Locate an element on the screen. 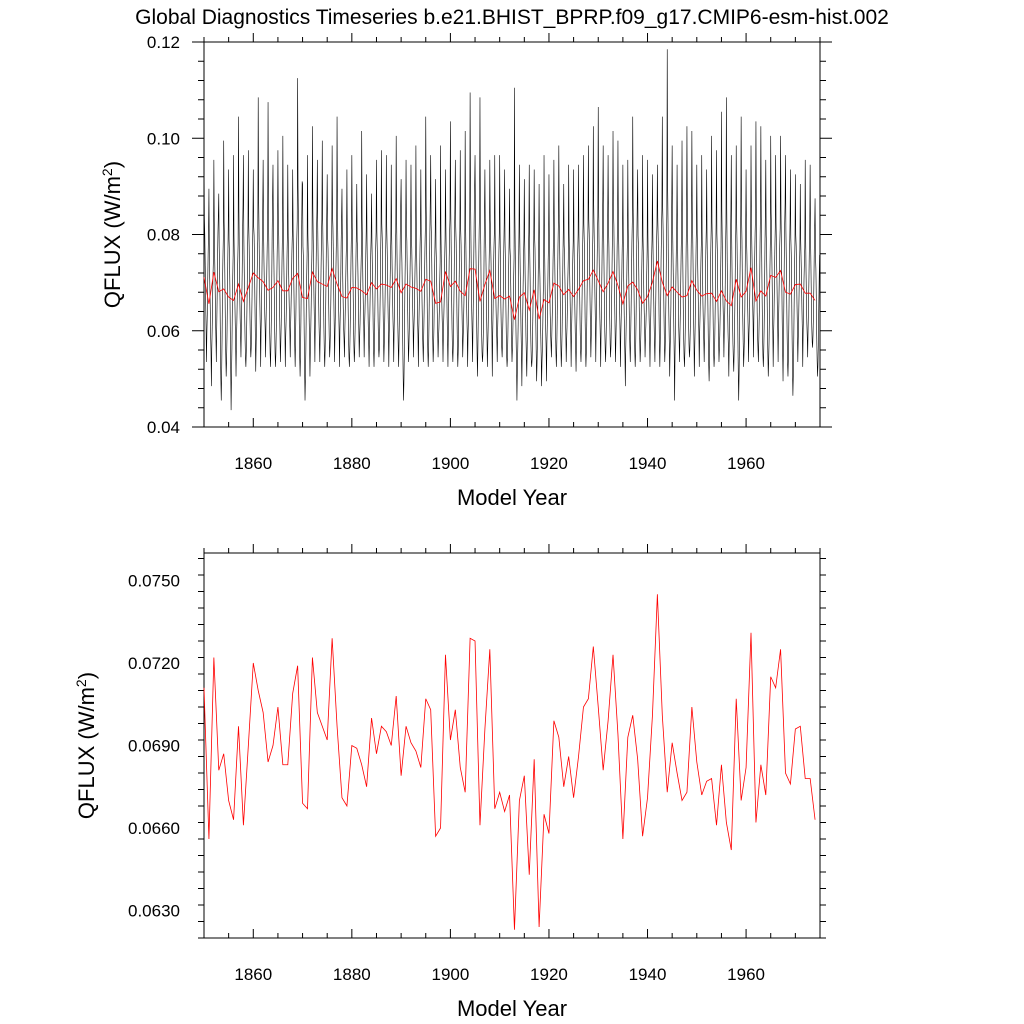  y-tick-label: 0.0630 is located at coordinates (154, 911).